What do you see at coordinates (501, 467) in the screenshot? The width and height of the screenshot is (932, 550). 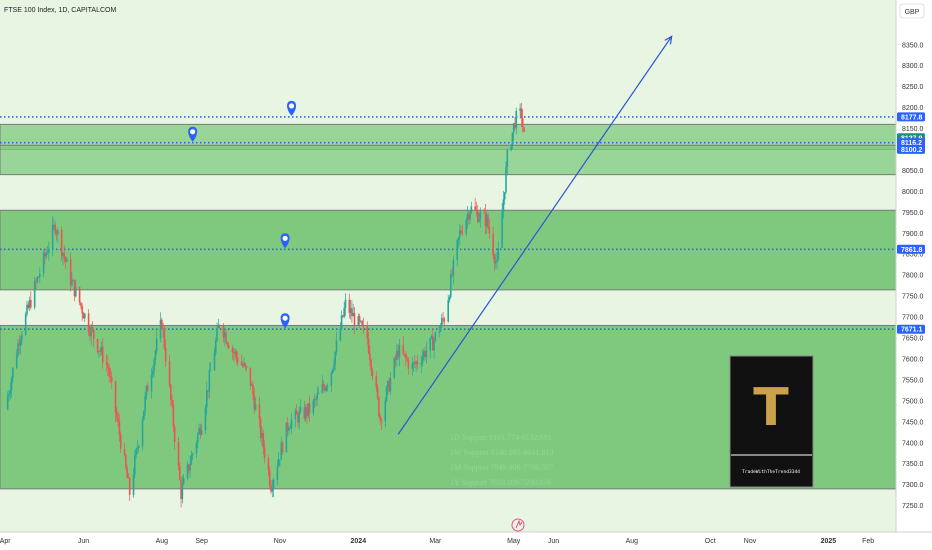 I see `support-legend-line: 1M Support 7949.906-7766.587` at bounding box center [501, 467].